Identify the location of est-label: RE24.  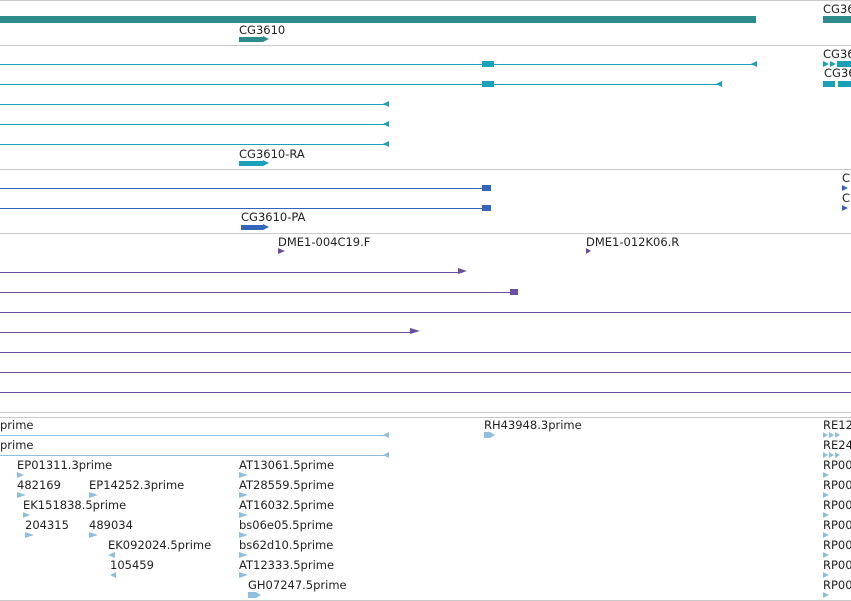
(837, 445).